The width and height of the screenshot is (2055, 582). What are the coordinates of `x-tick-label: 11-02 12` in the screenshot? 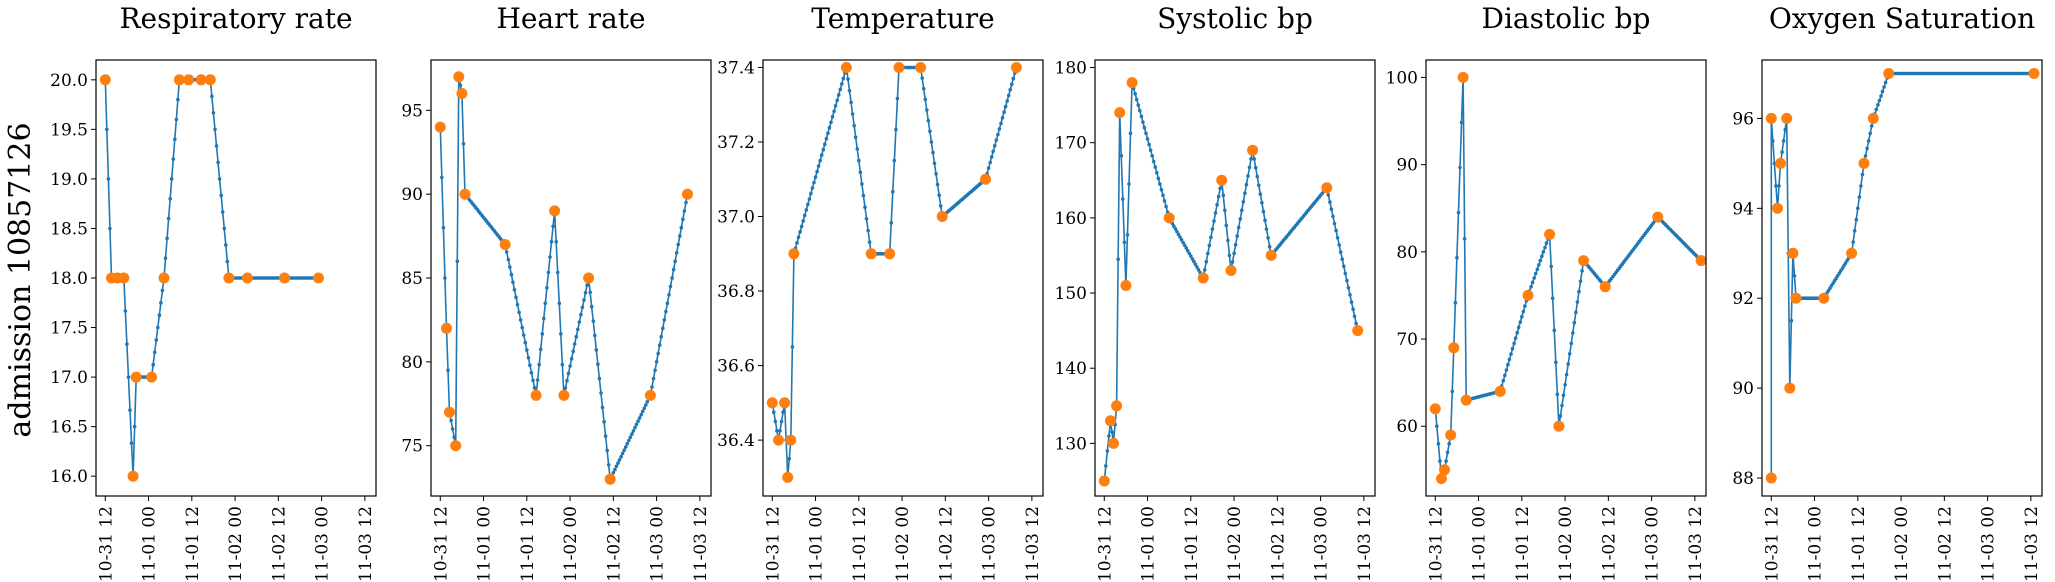 It's located at (1945, 544).